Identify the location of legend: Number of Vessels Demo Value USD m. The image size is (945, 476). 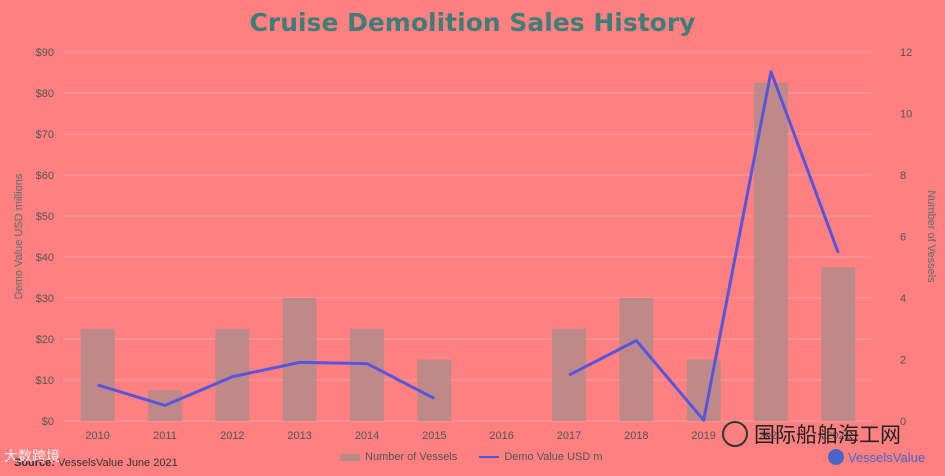
(471, 457).